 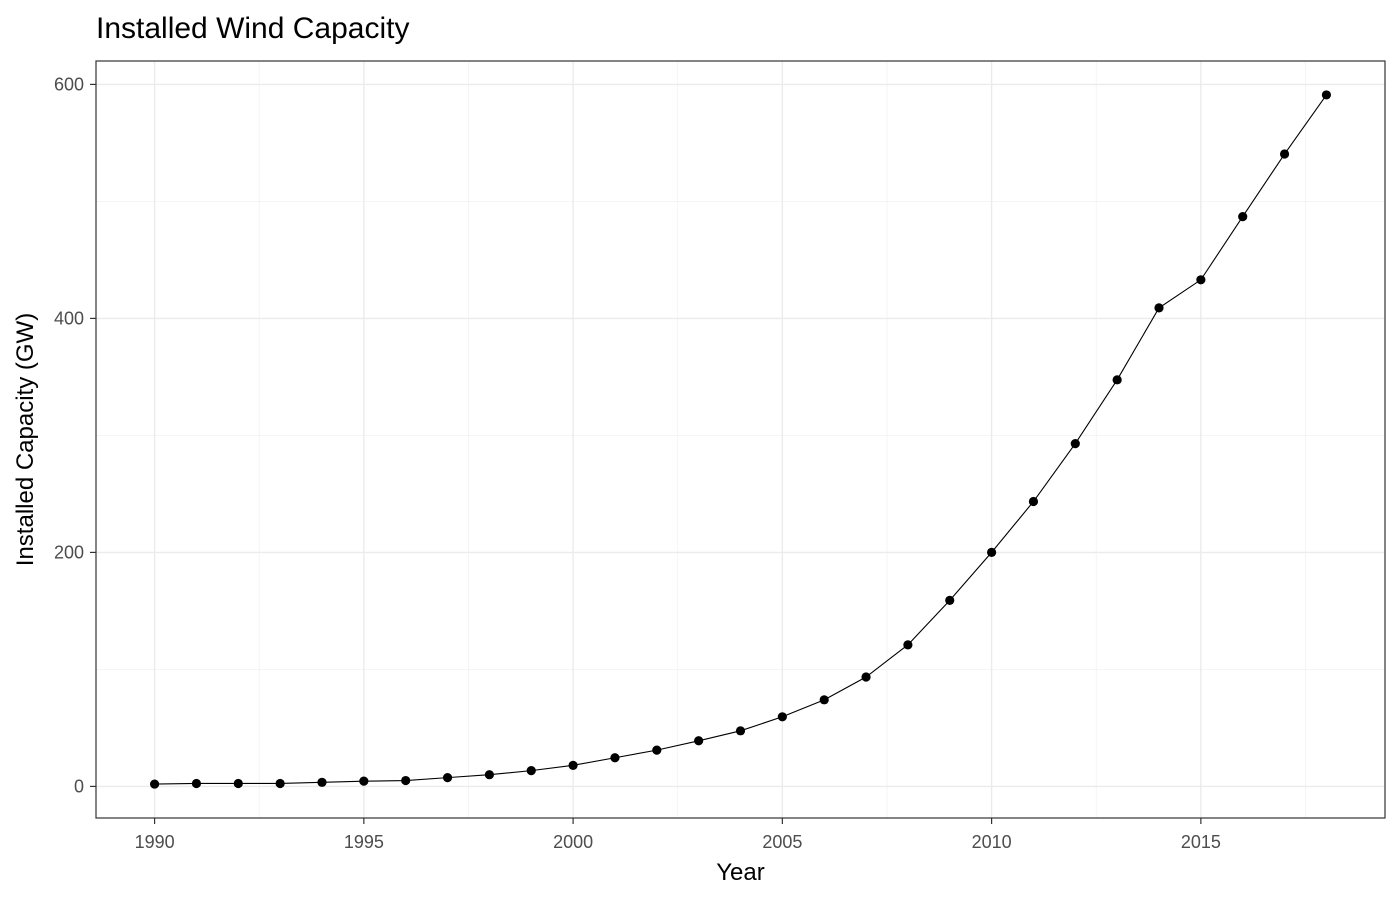 What do you see at coordinates (69, 318) in the screenshot?
I see `y-tick-label: 400` at bounding box center [69, 318].